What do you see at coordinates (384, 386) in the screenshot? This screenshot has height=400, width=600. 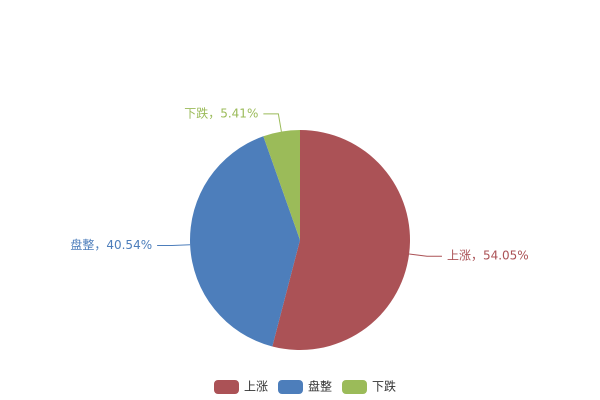 I see `legend-label: 下跌` at bounding box center [384, 386].